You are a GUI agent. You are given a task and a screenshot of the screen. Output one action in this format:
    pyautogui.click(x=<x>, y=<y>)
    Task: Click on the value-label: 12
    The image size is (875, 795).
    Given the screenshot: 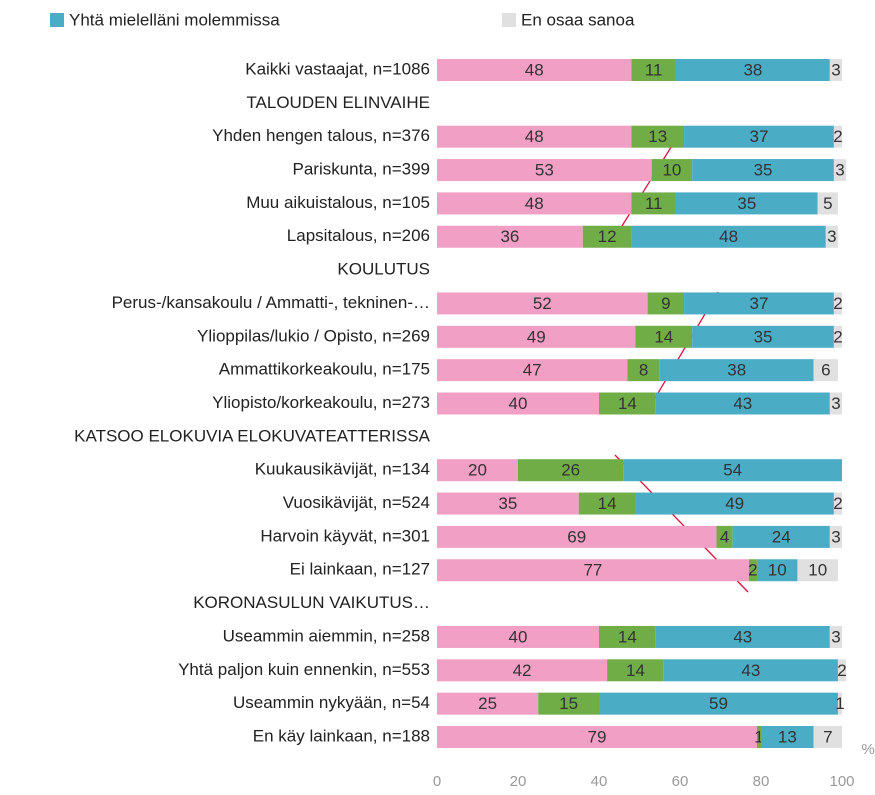 What is the action you would take?
    pyautogui.click(x=607, y=236)
    